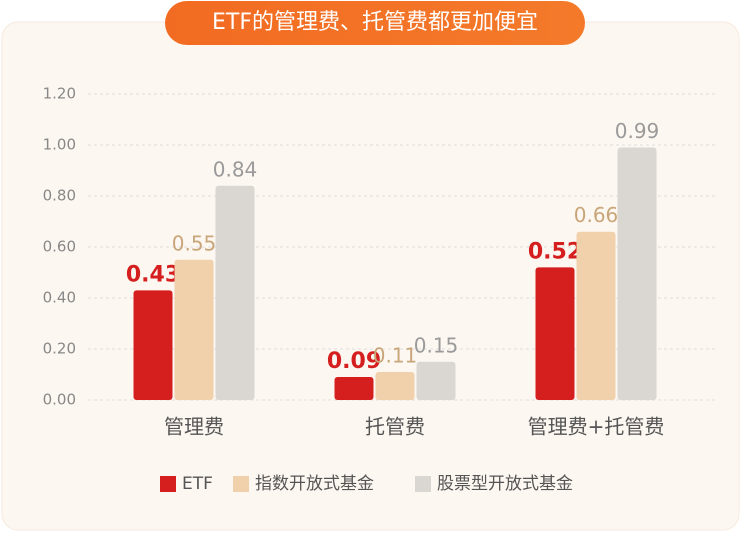  What do you see at coordinates (59, 400) in the screenshot?
I see `y-tick-label: 0.00` at bounding box center [59, 400].